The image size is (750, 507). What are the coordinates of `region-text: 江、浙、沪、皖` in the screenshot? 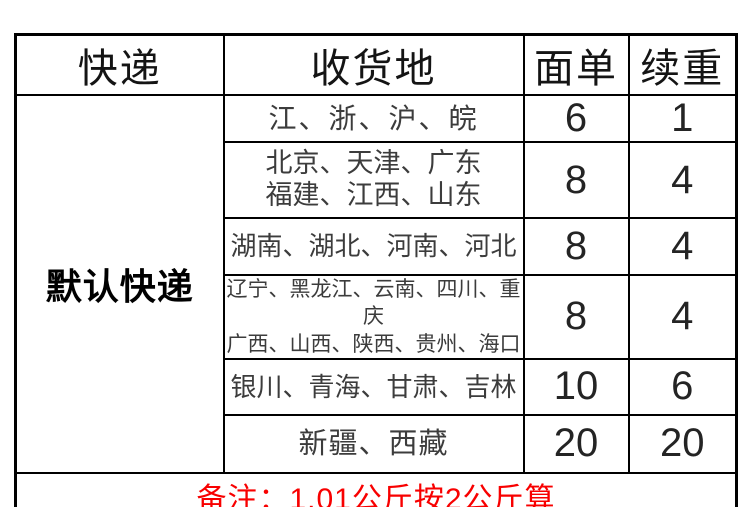 It's located at (373, 118).